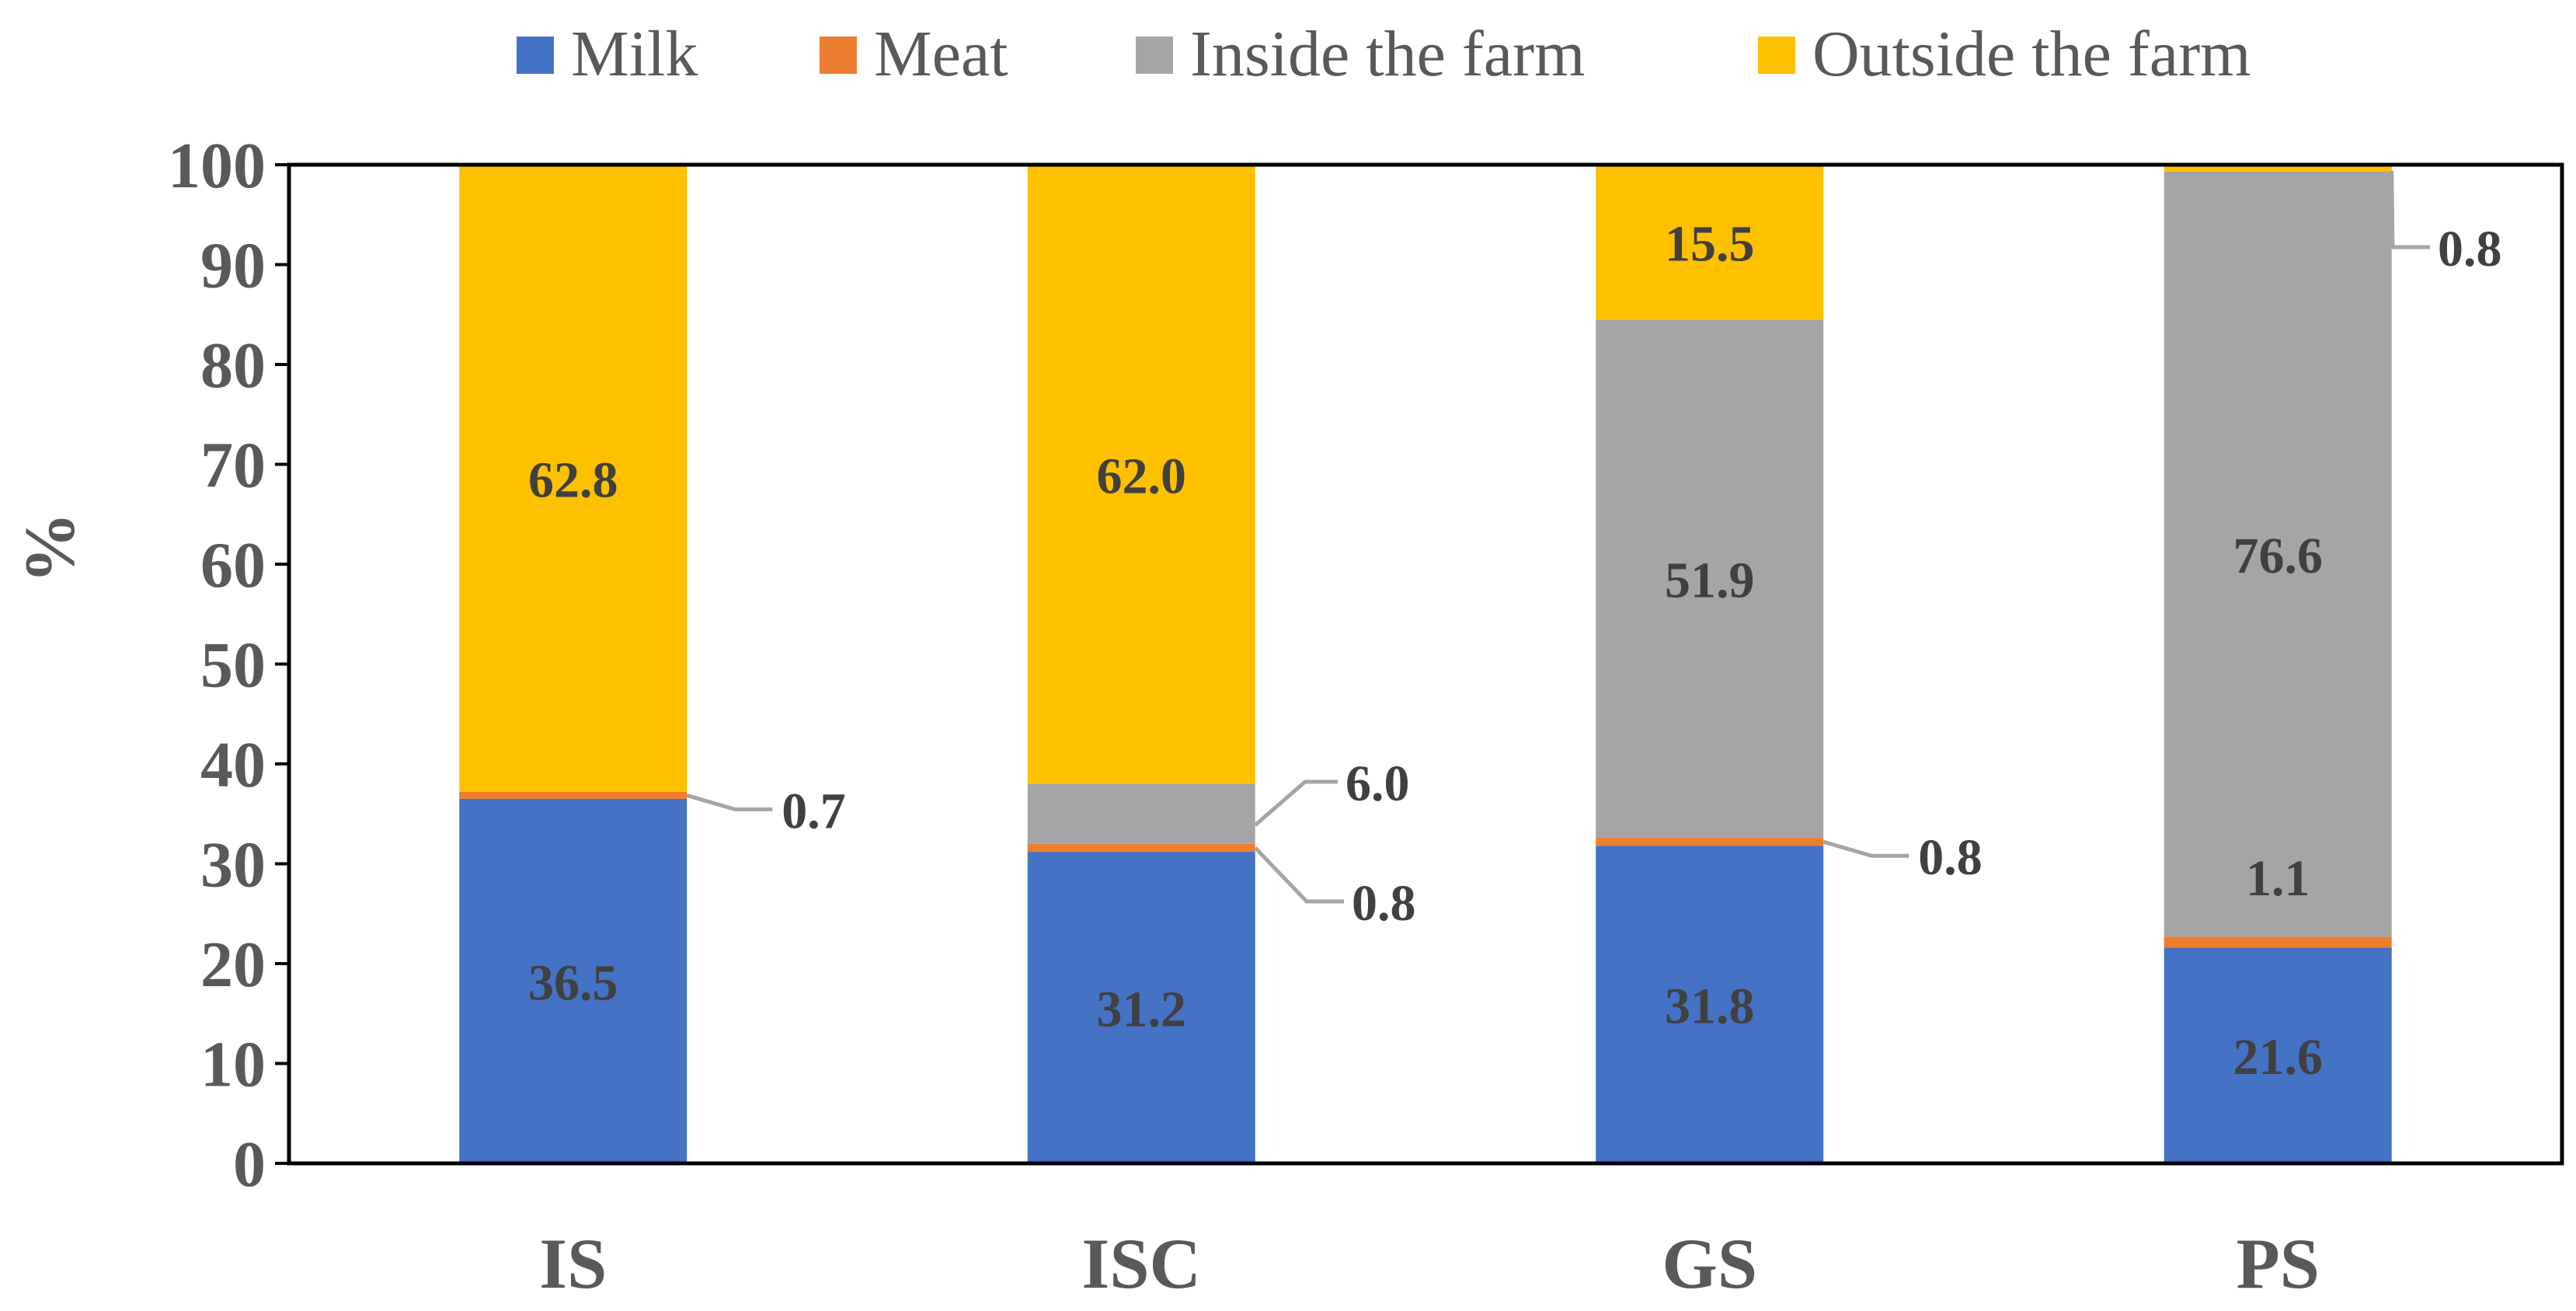  What do you see at coordinates (217, 166) in the screenshot?
I see `y-tick-label-100: 100` at bounding box center [217, 166].